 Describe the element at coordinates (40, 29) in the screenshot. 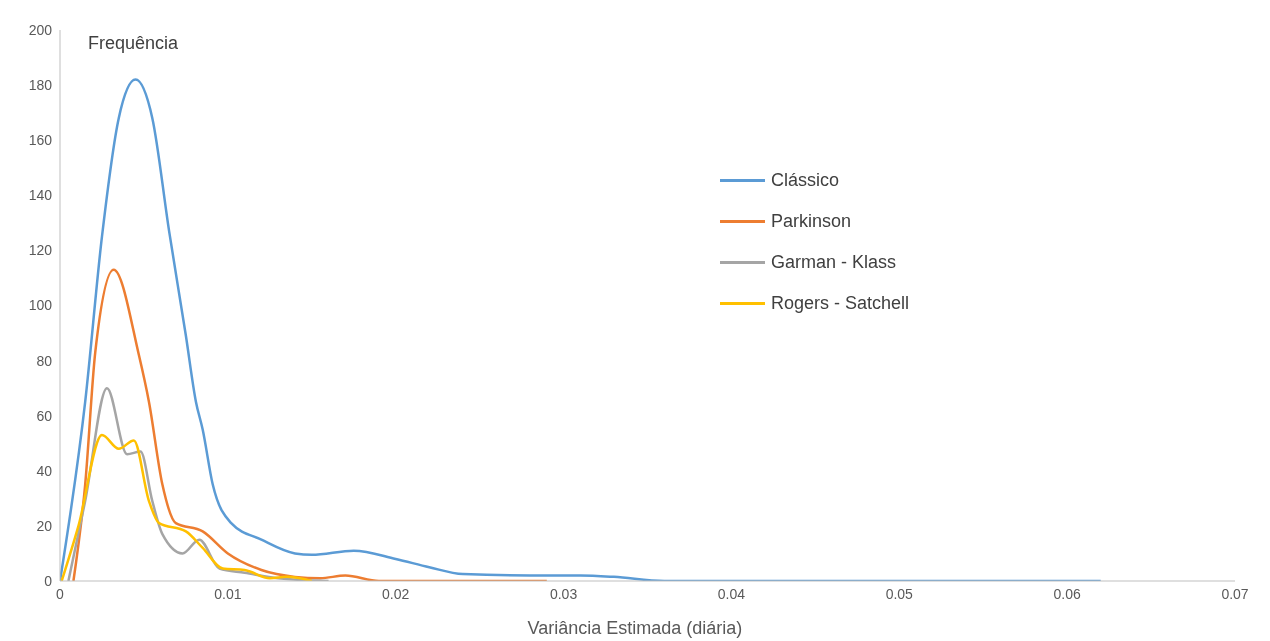

I see `y-tick-label: 200` at that location.